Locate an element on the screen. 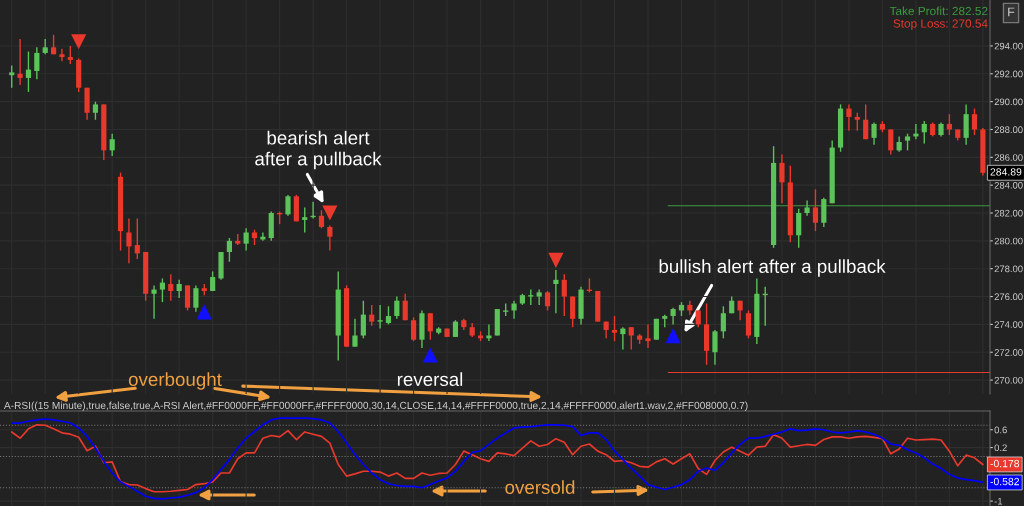  annotation: bearish alert after a pullback is located at coordinates (318, 150).